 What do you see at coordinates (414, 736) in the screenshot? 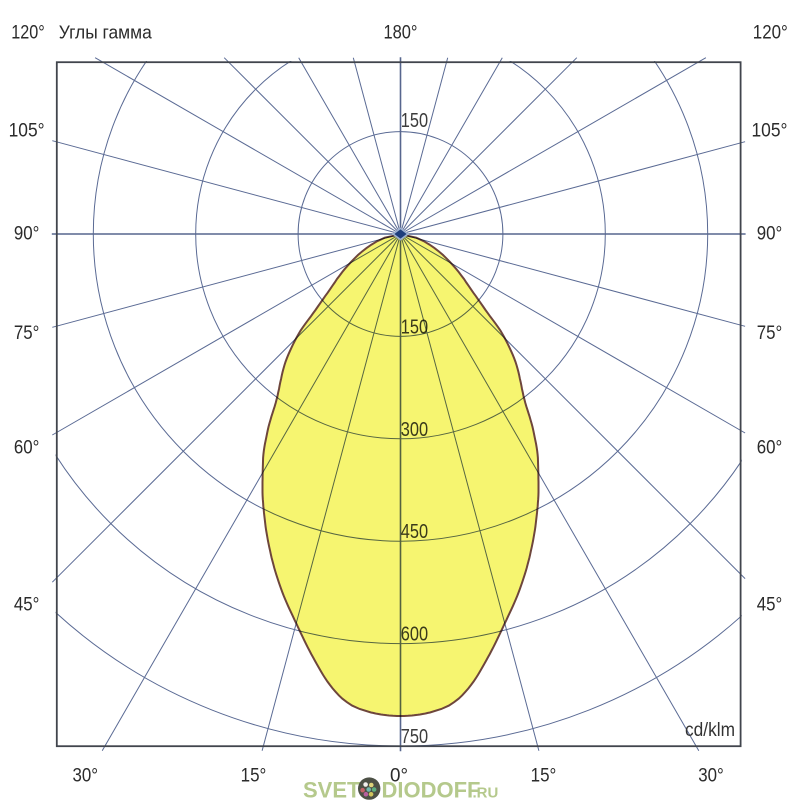
I see `svg-text: 750` at bounding box center [414, 736].